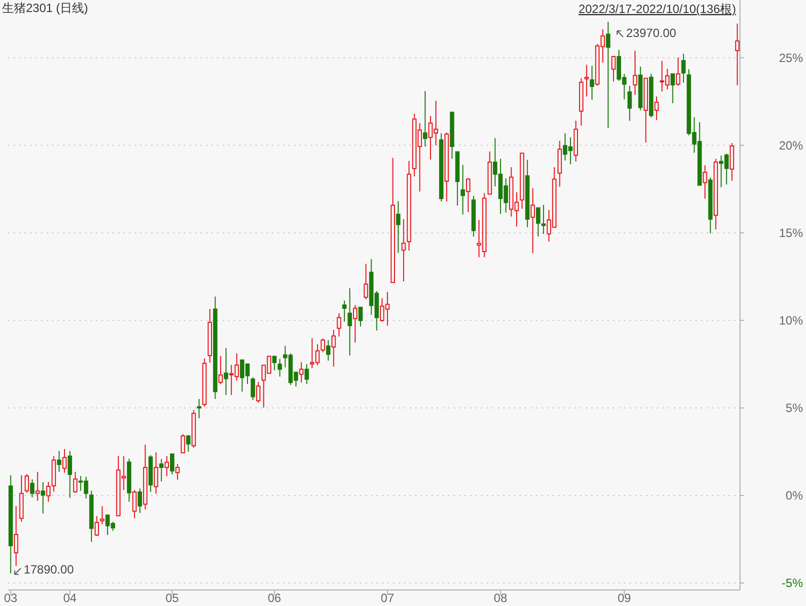 The image size is (806, 606). I want to click on annotation: 17890.00, so click(49, 569).